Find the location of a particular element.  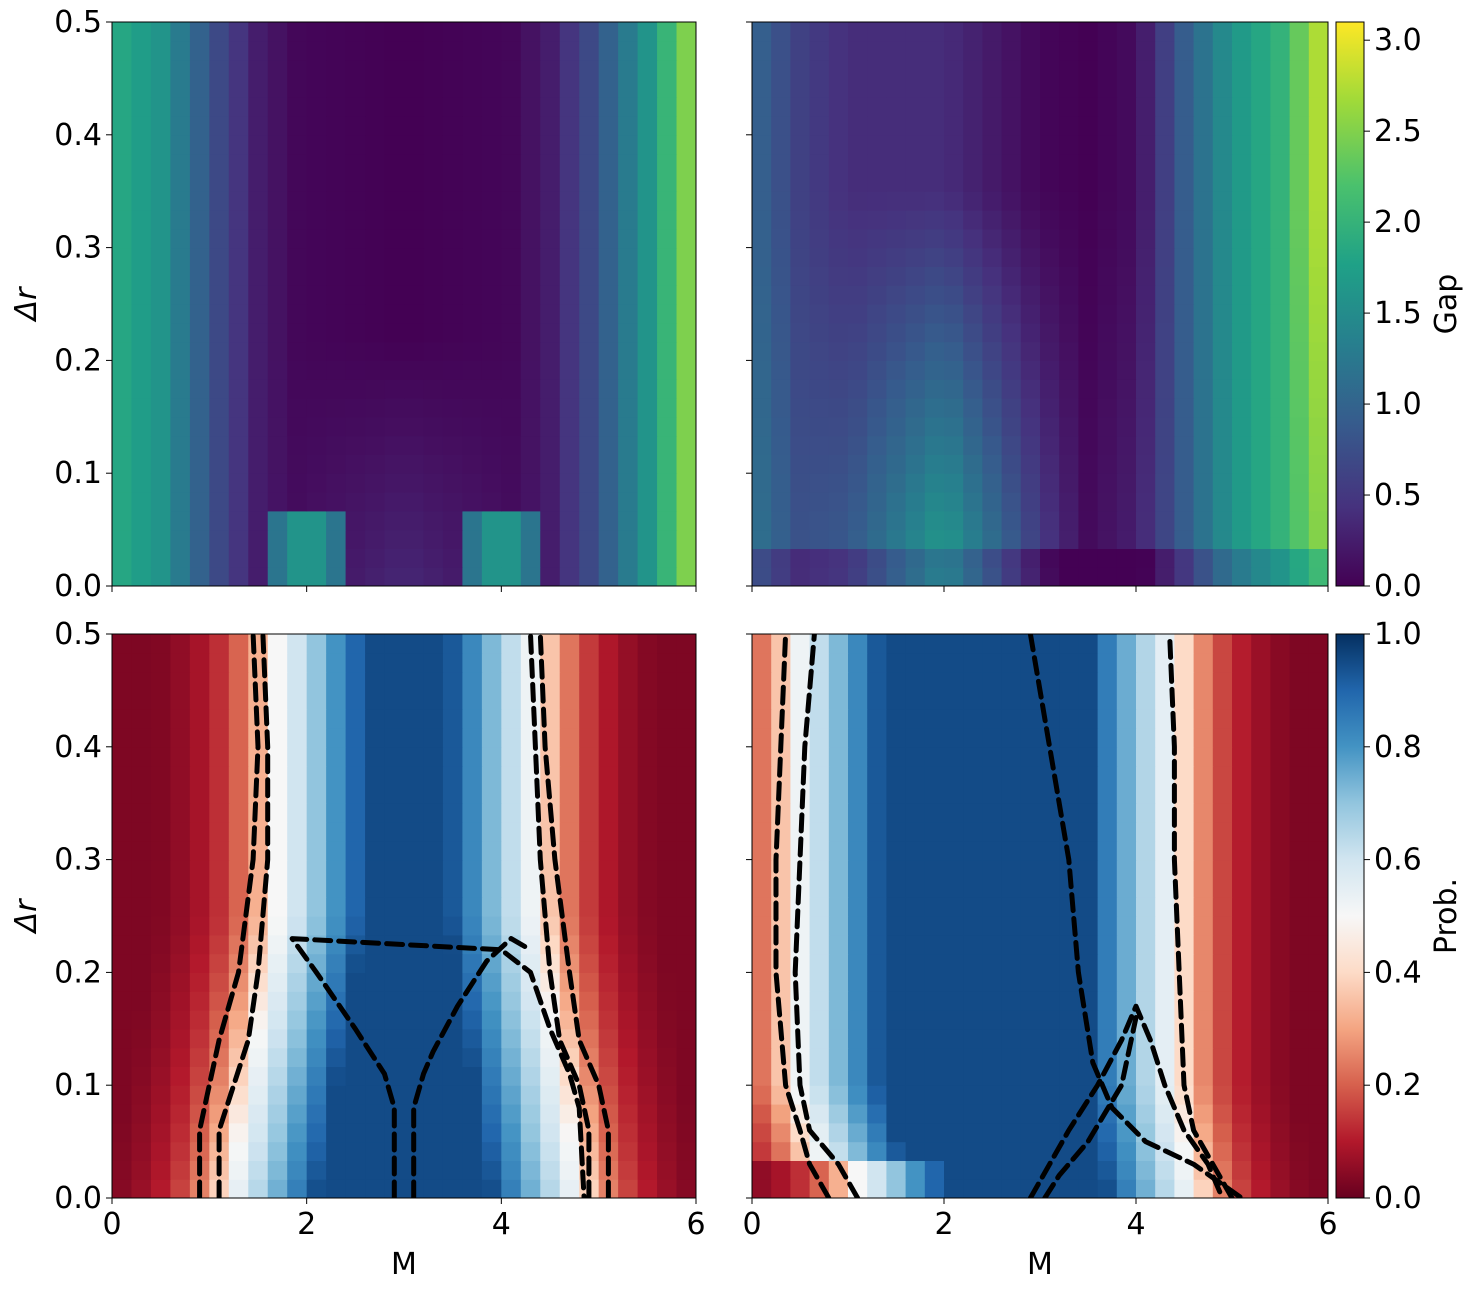

contour-line is located at coordinates (1201, 916).